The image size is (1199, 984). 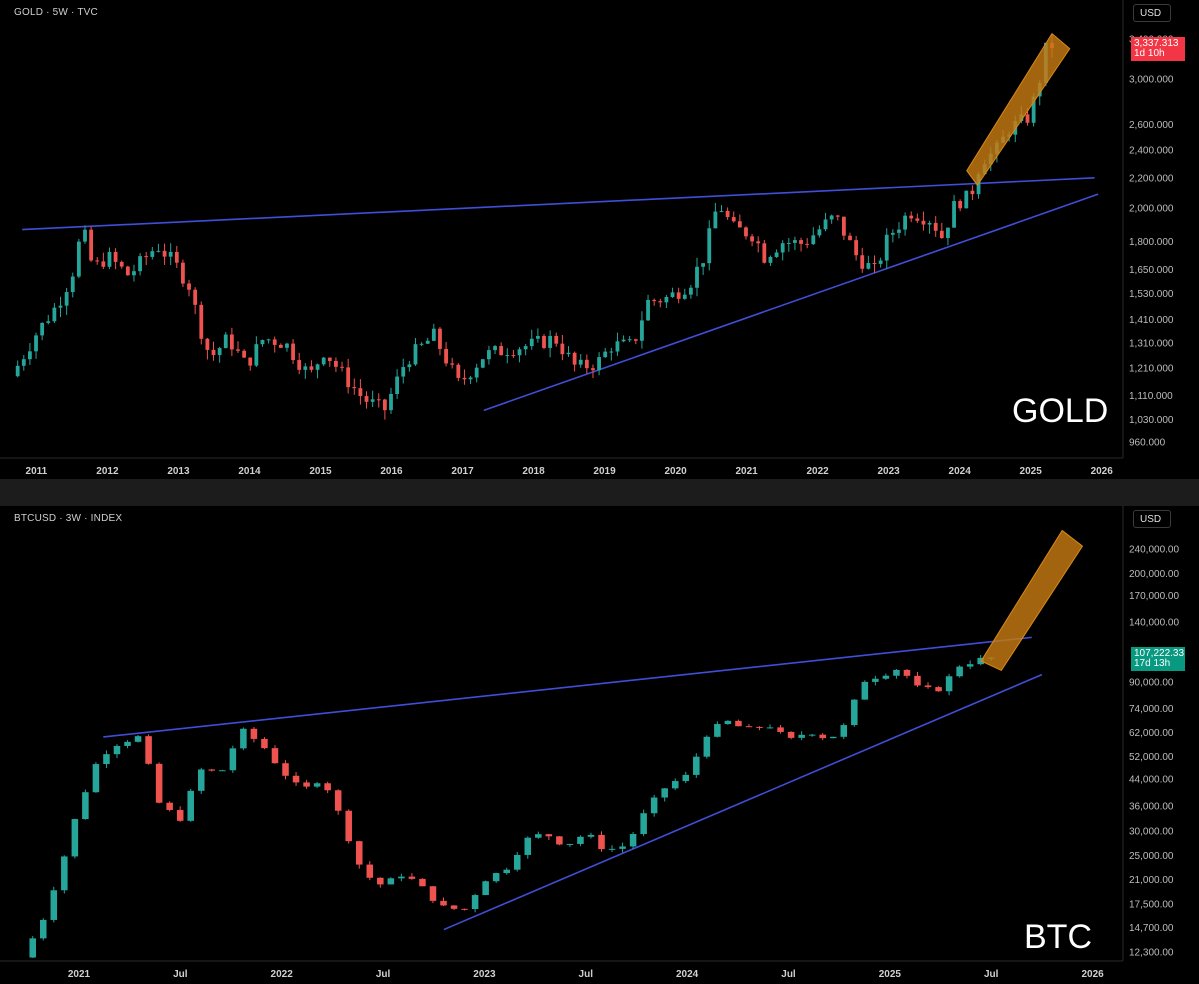 What do you see at coordinates (890, 974) in the screenshot?
I see `btc-x-tick-label: 2025` at bounding box center [890, 974].